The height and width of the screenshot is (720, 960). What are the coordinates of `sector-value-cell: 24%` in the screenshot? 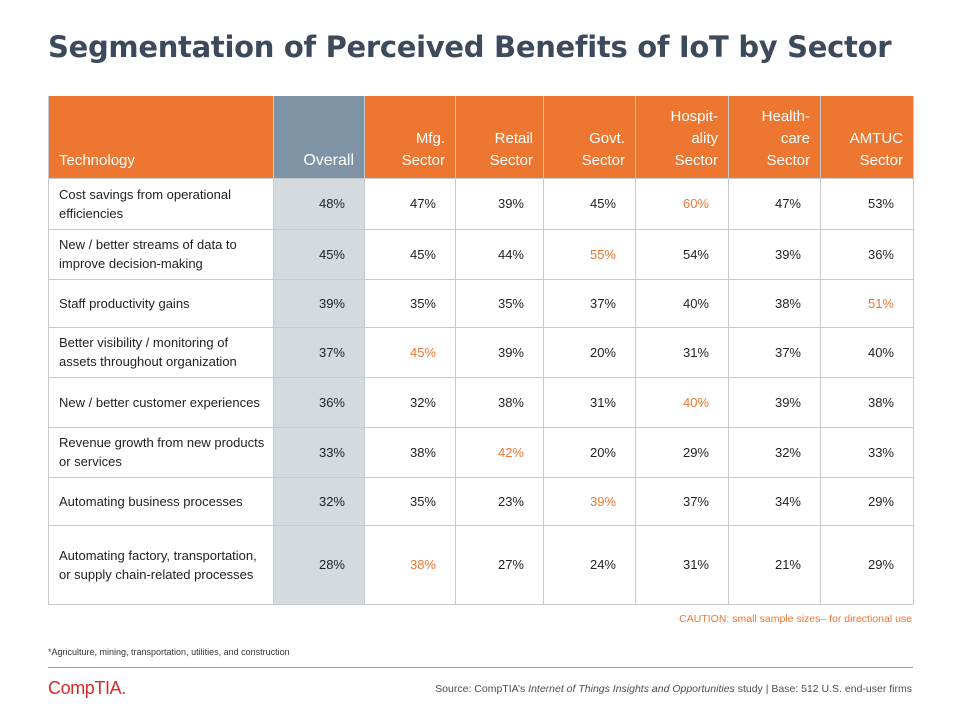 It's located at (589, 564).